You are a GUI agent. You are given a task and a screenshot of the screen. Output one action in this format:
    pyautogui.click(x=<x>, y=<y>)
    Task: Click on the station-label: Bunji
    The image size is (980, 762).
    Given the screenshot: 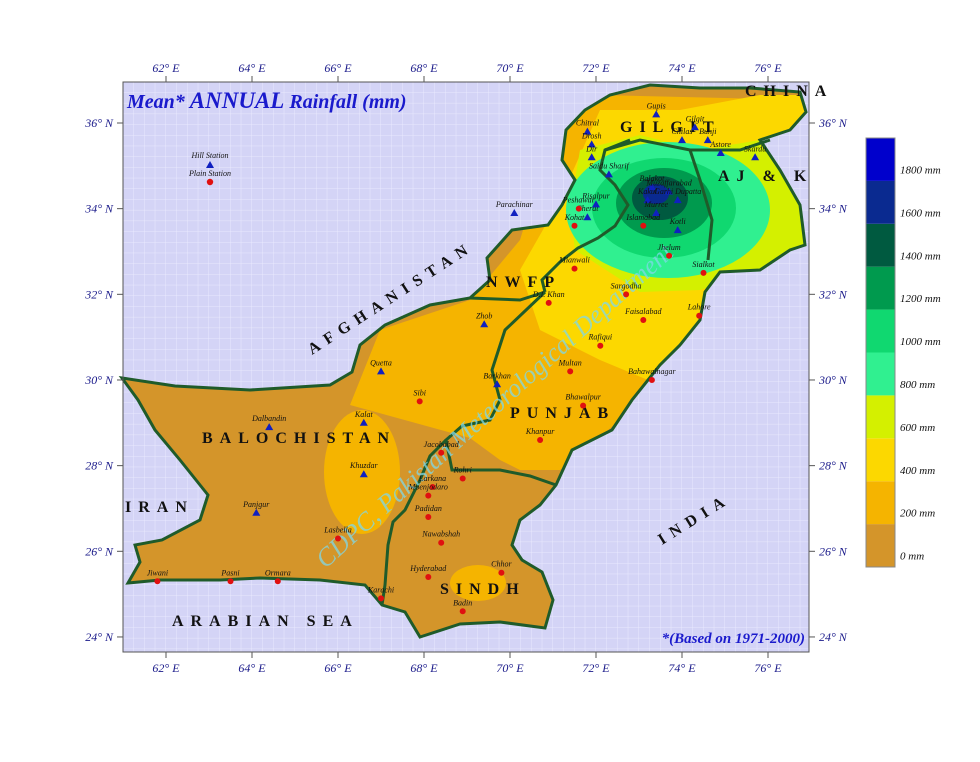 What is the action you would take?
    pyautogui.click(x=707, y=131)
    